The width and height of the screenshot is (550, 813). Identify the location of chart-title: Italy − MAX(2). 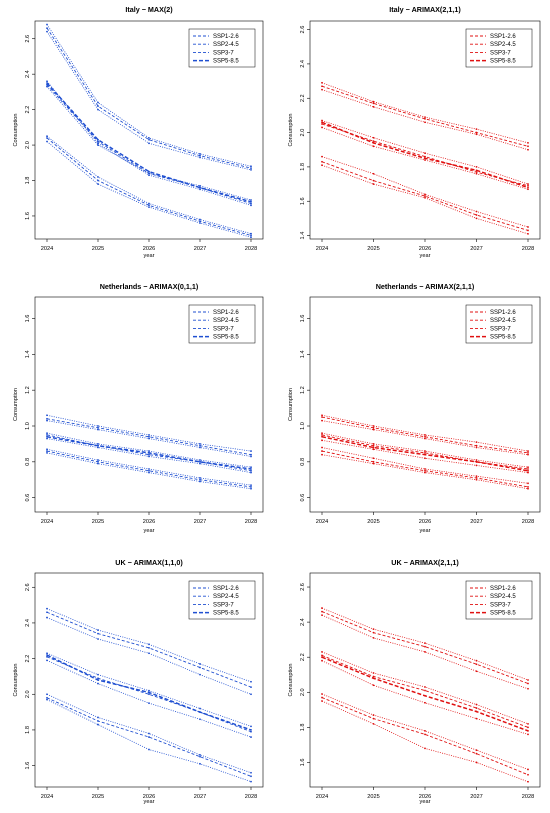
(149, 9).